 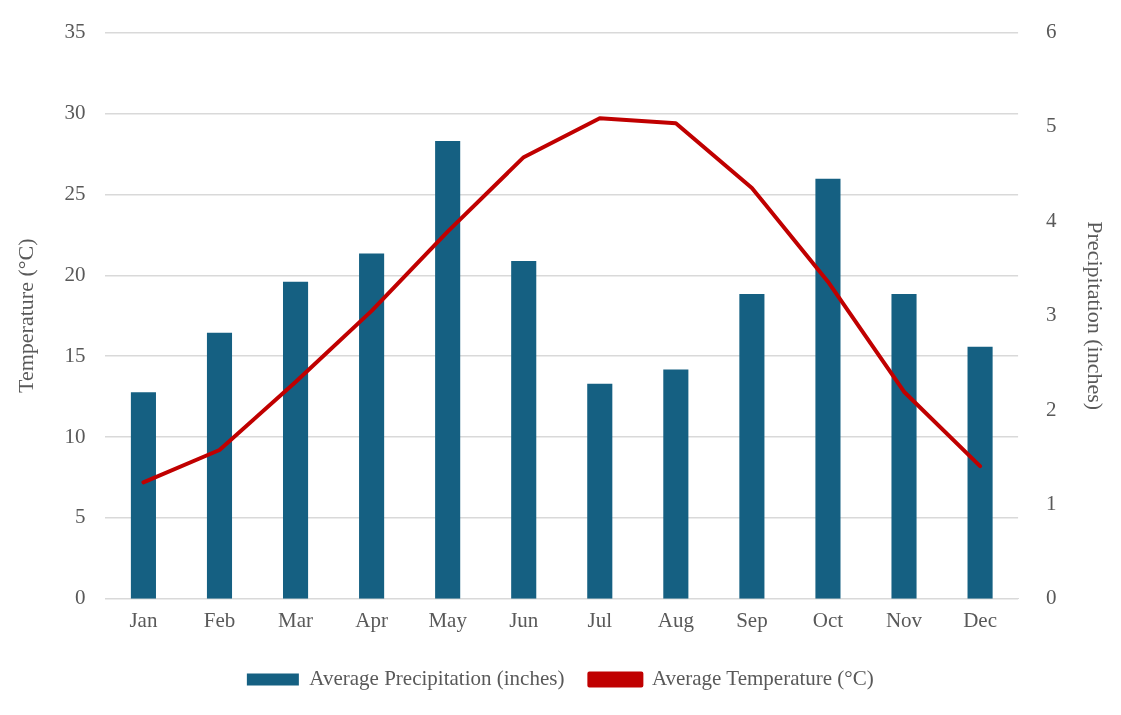 What do you see at coordinates (980, 619) in the screenshot?
I see `x-tick-label: Dec` at bounding box center [980, 619].